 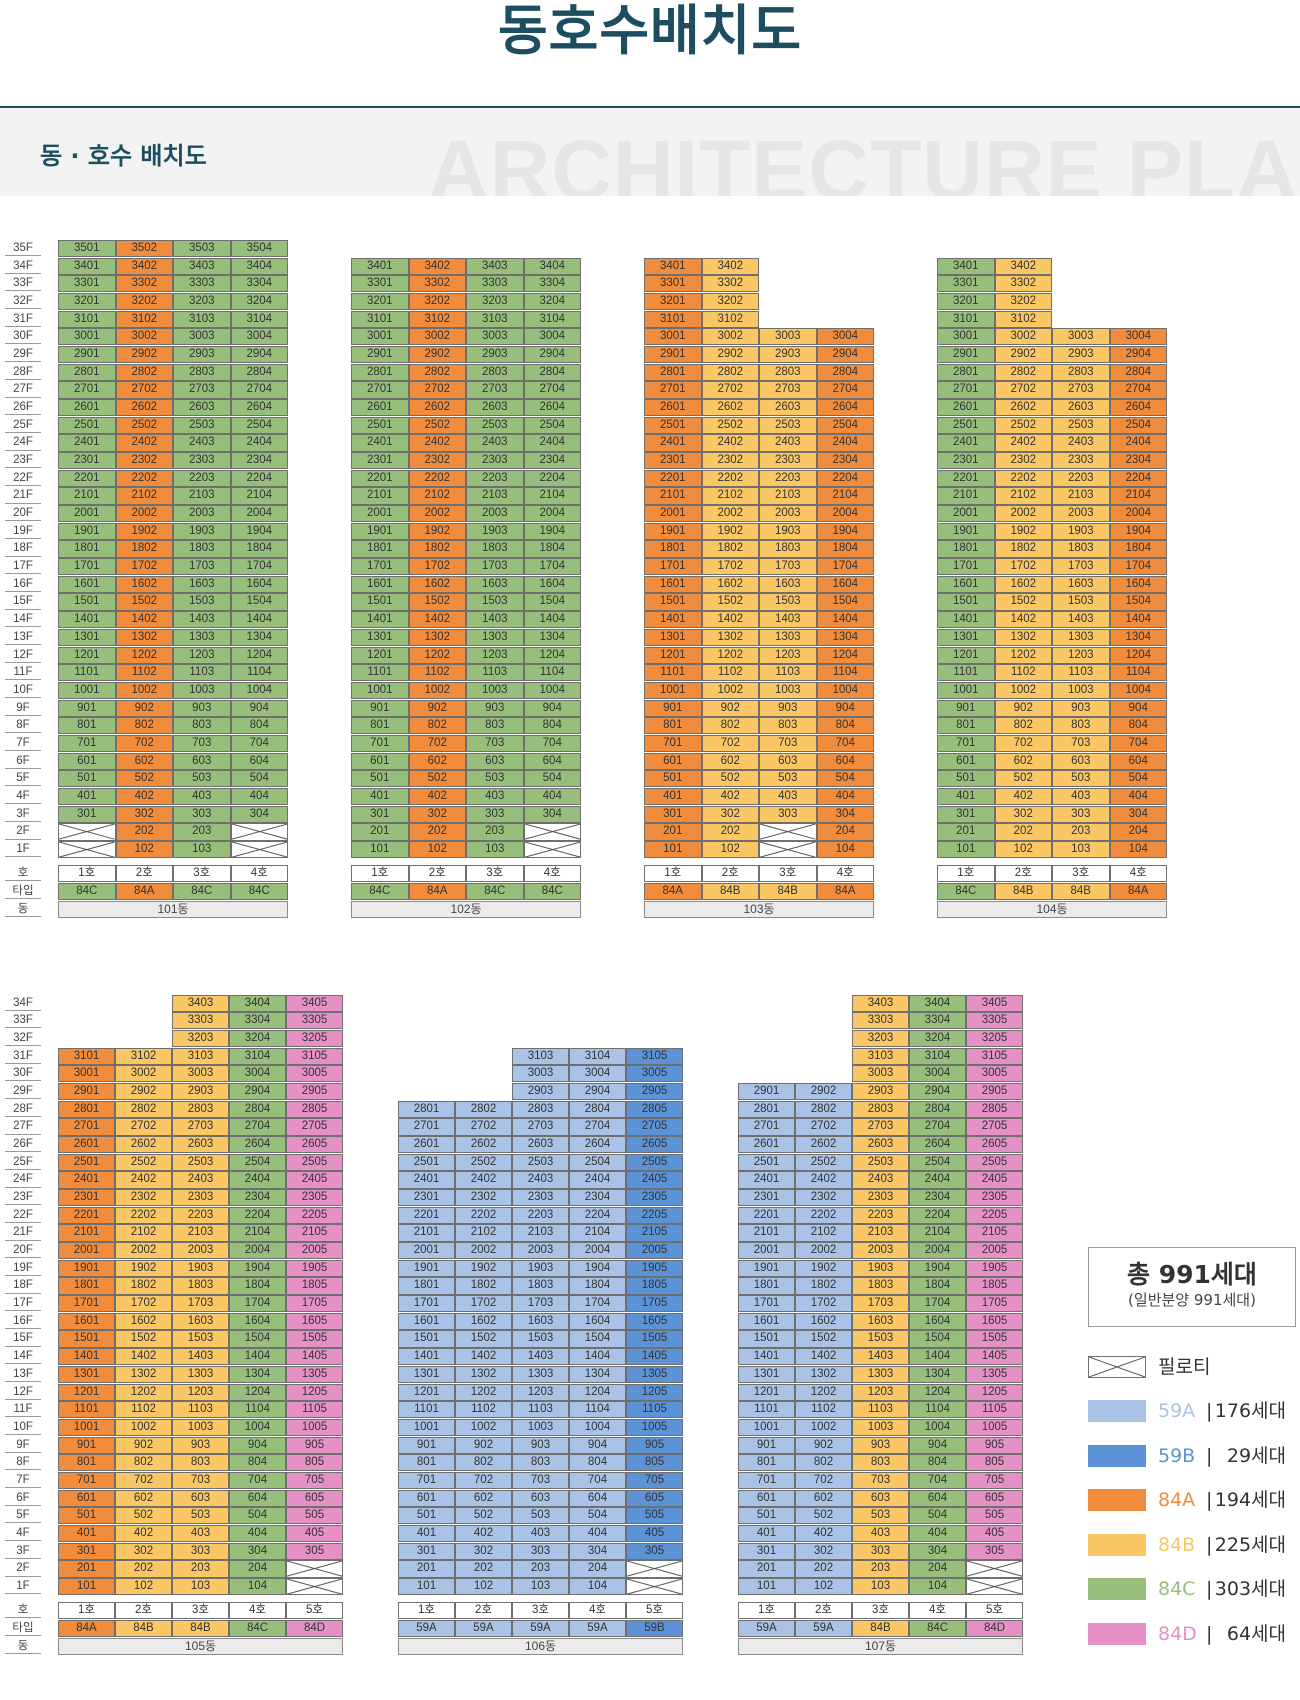 What do you see at coordinates (966, 673) in the screenshot?
I see `unit-cell: 1101` at bounding box center [966, 673].